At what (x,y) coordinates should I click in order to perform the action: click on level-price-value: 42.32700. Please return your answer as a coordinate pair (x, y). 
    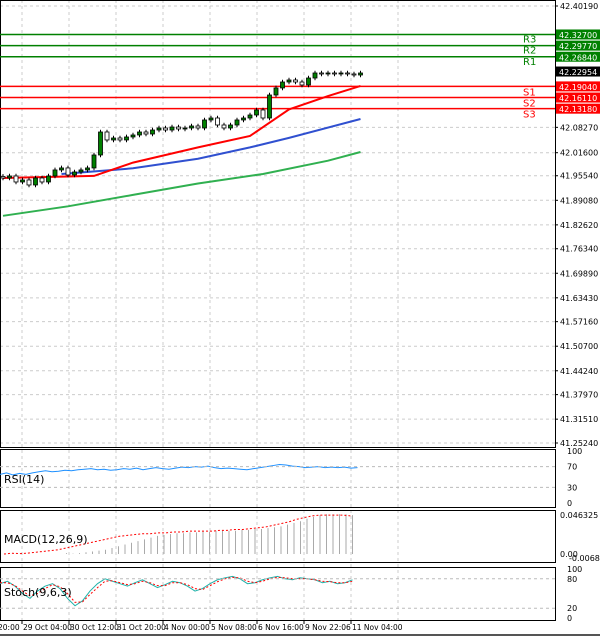
    Looking at the image, I should click on (578, 35).